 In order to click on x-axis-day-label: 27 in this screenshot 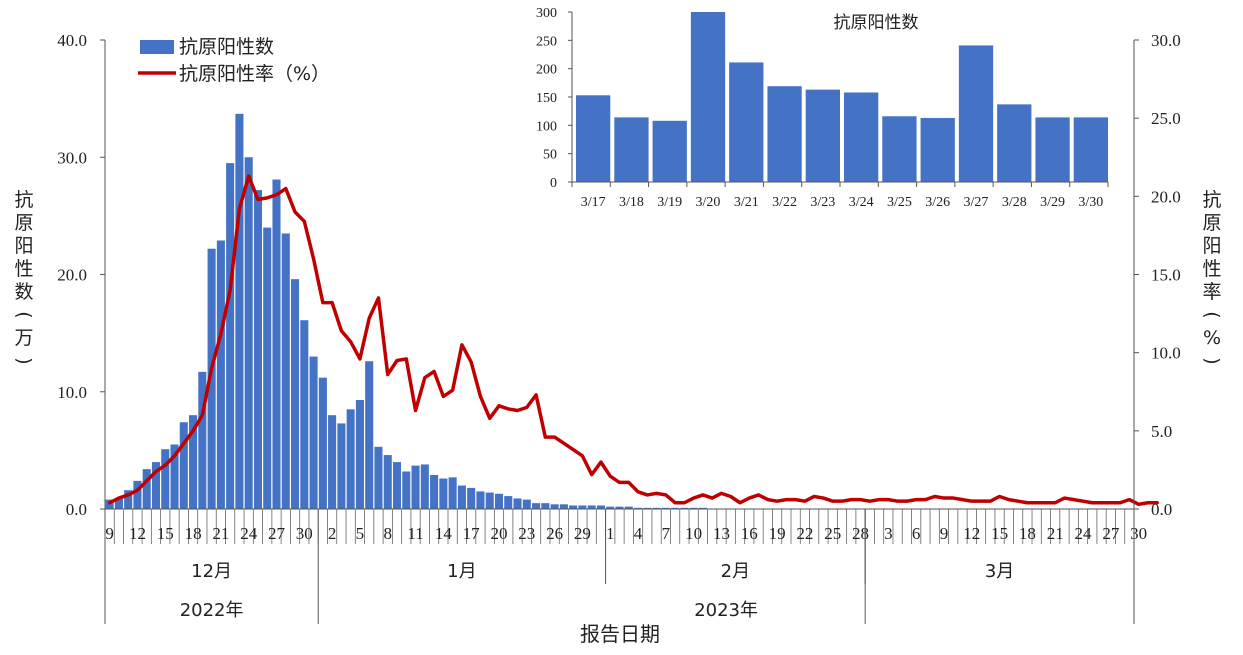, I will do `click(277, 533)`.